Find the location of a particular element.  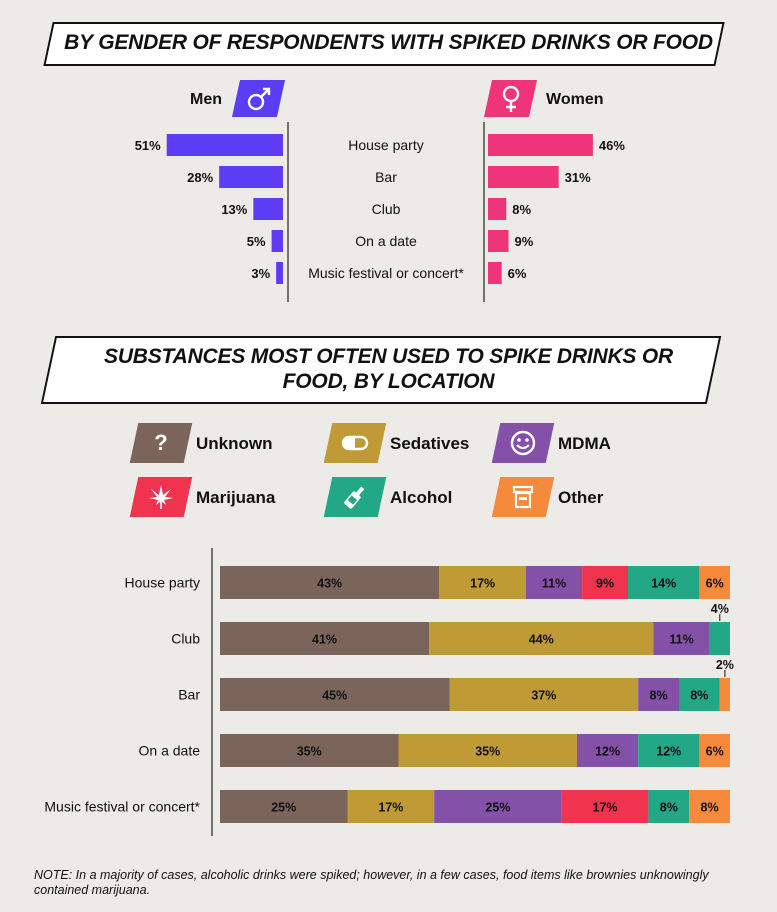

segment-other-music-festival-or-concert is located at coordinates (709, 806).